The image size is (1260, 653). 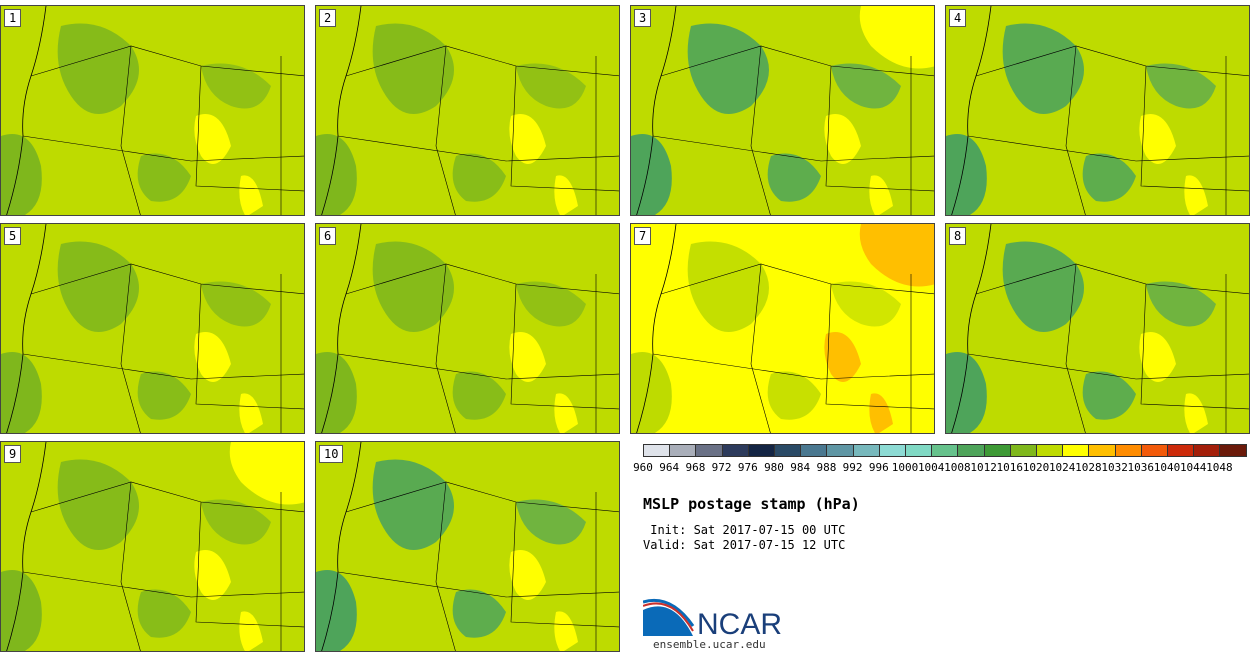 I want to click on member-label: 9, so click(x=13, y=454).